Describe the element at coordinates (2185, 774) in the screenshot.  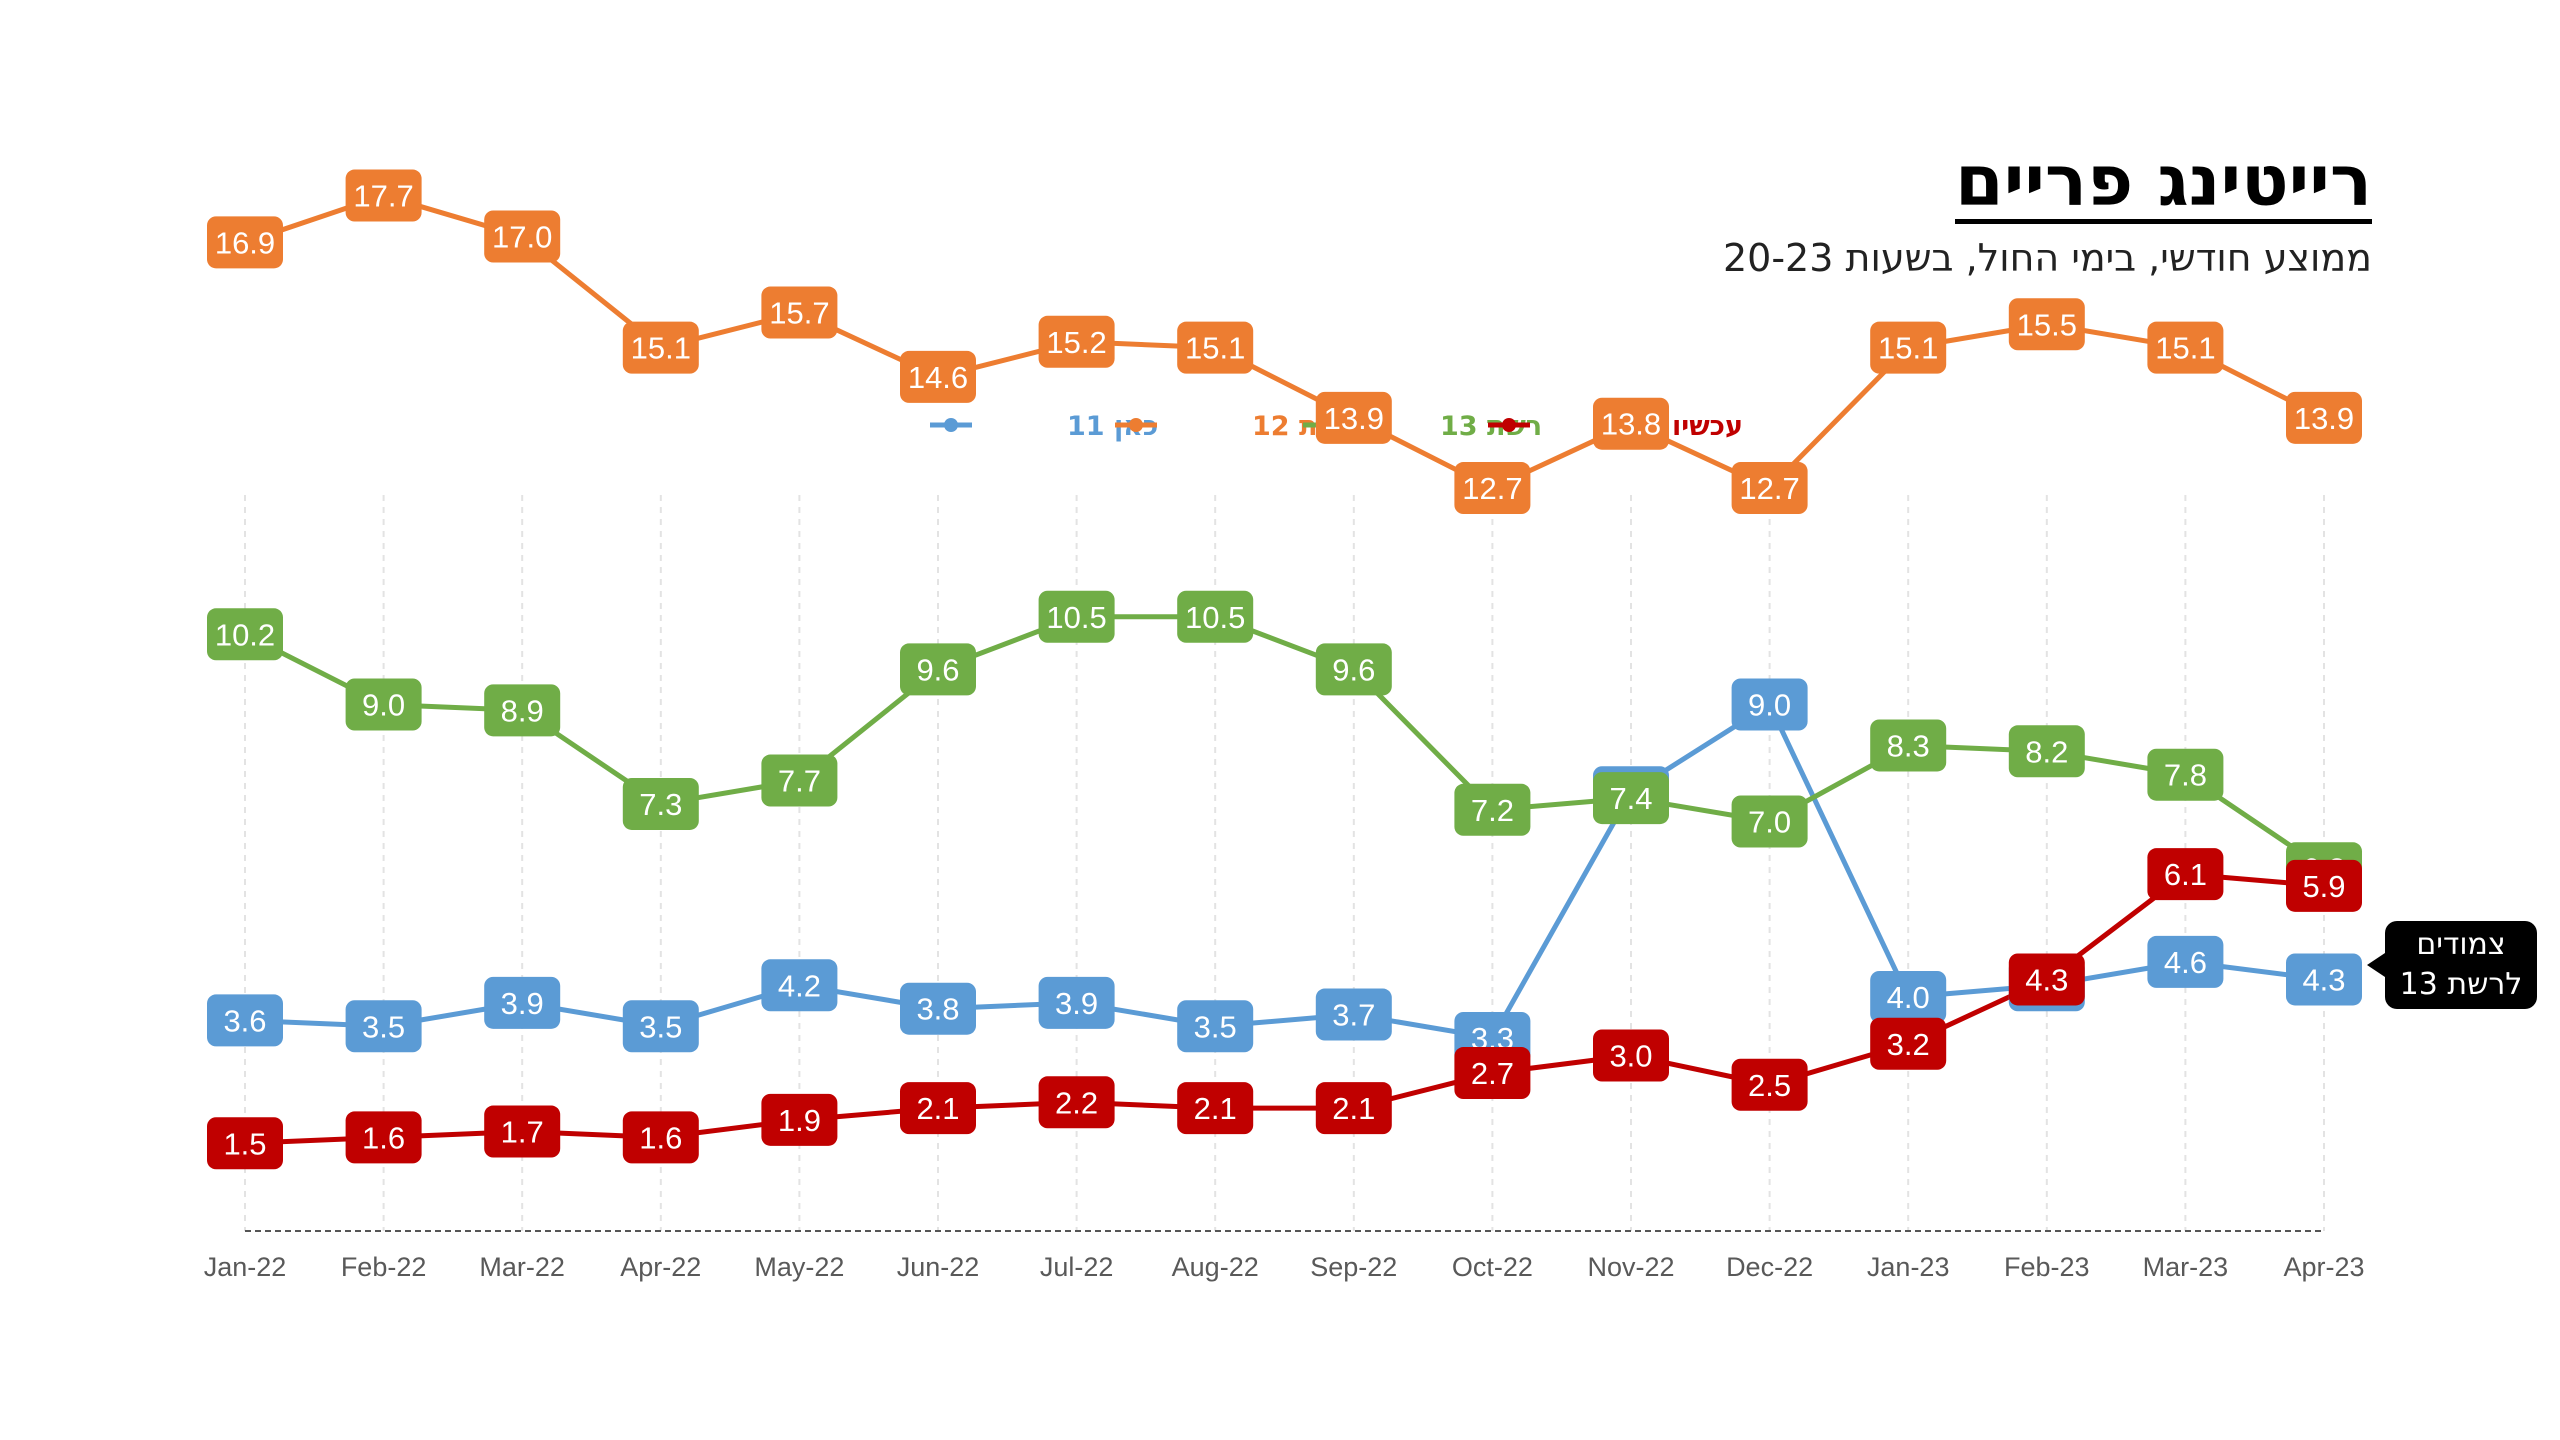
I see `data-label: 7.8` at that location.